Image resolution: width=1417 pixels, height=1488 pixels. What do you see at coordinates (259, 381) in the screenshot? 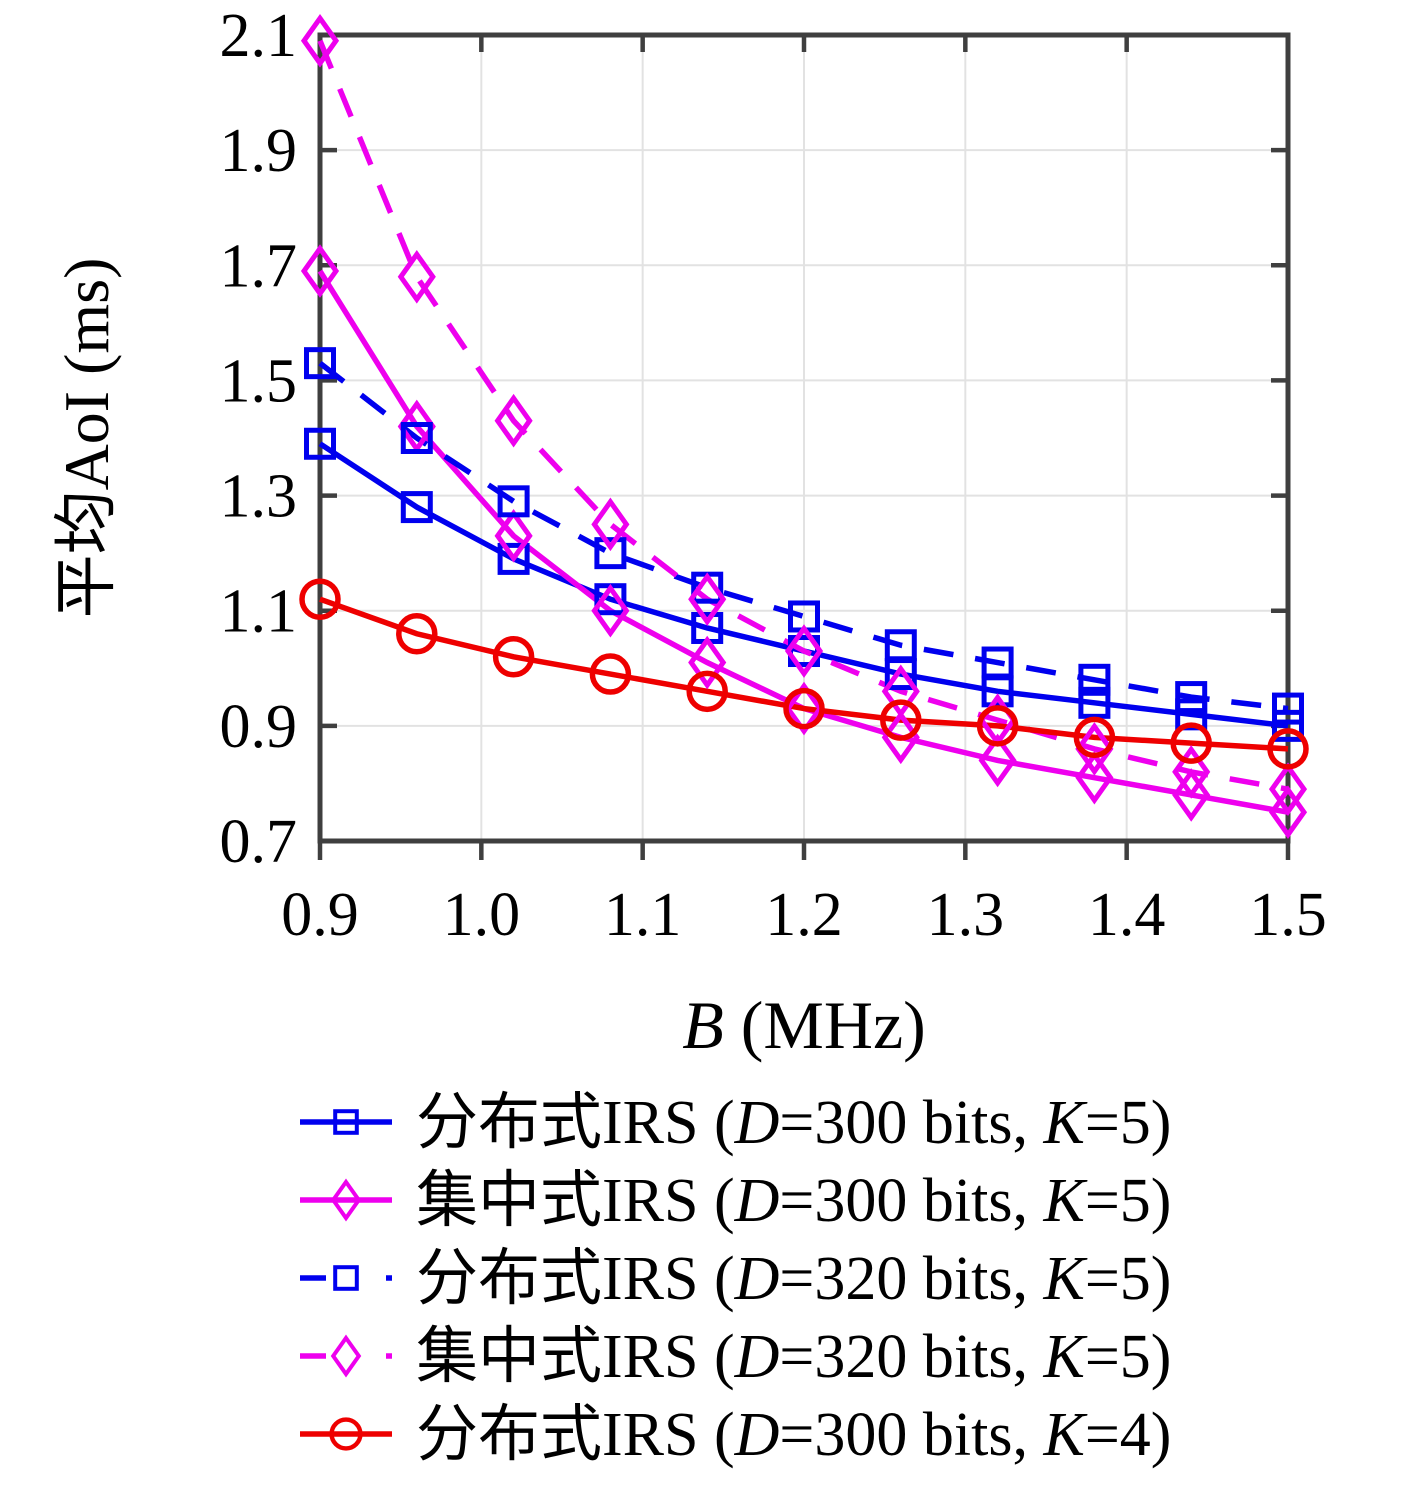
I see `y-tick-label: 1.5` at bounding box center [259, 381].